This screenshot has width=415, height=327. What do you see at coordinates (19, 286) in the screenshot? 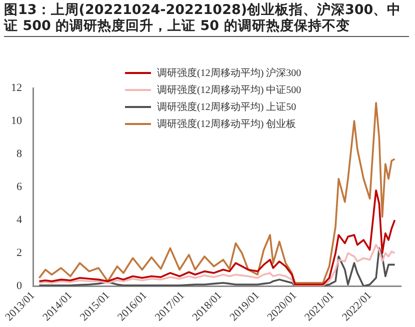
I see `y-tick-label: 0` at bounding box center [19, 286].